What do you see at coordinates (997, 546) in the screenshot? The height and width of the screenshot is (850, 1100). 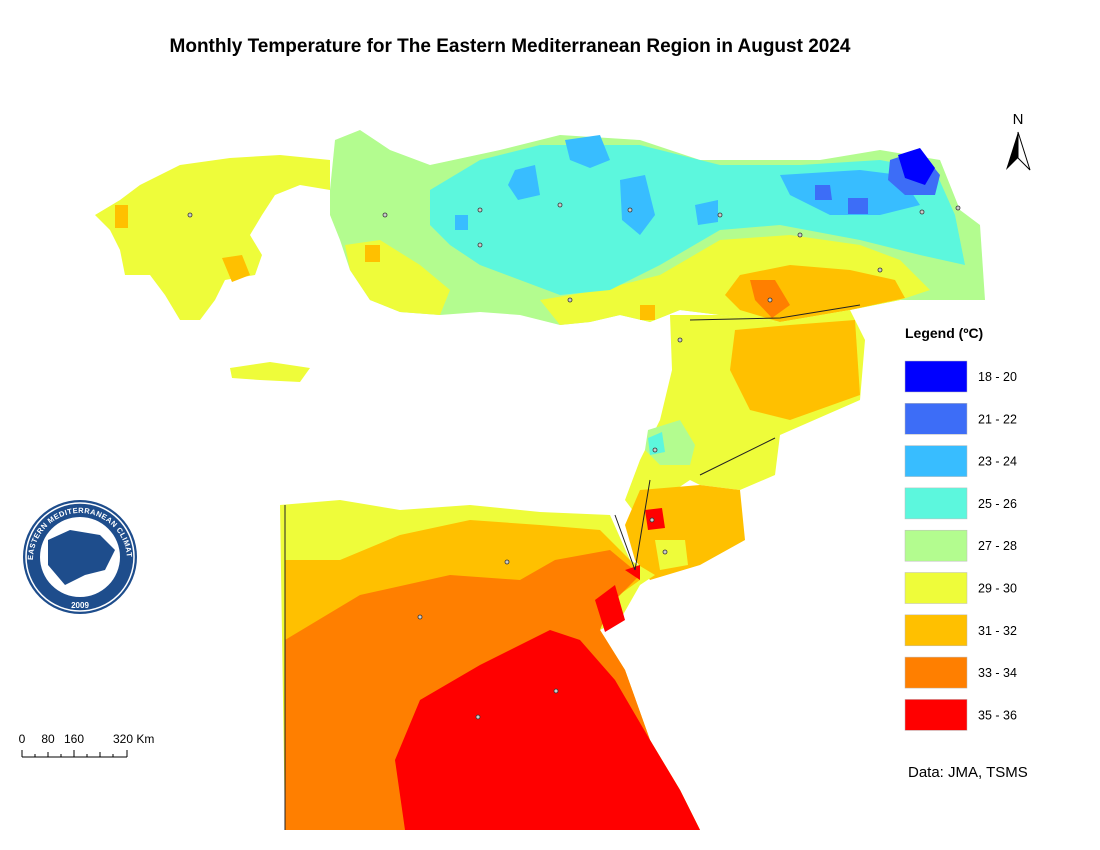 I see `legend-label: 27 - 28` at bounding box center [997, 546].